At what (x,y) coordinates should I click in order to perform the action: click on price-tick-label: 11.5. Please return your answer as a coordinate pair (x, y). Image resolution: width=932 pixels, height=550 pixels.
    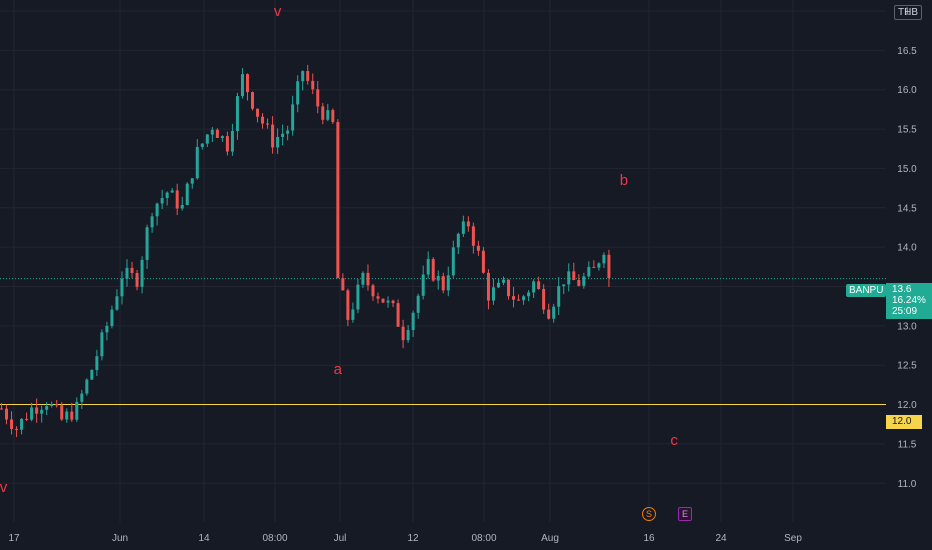
    Looking at the image, I should click on (907, 444).